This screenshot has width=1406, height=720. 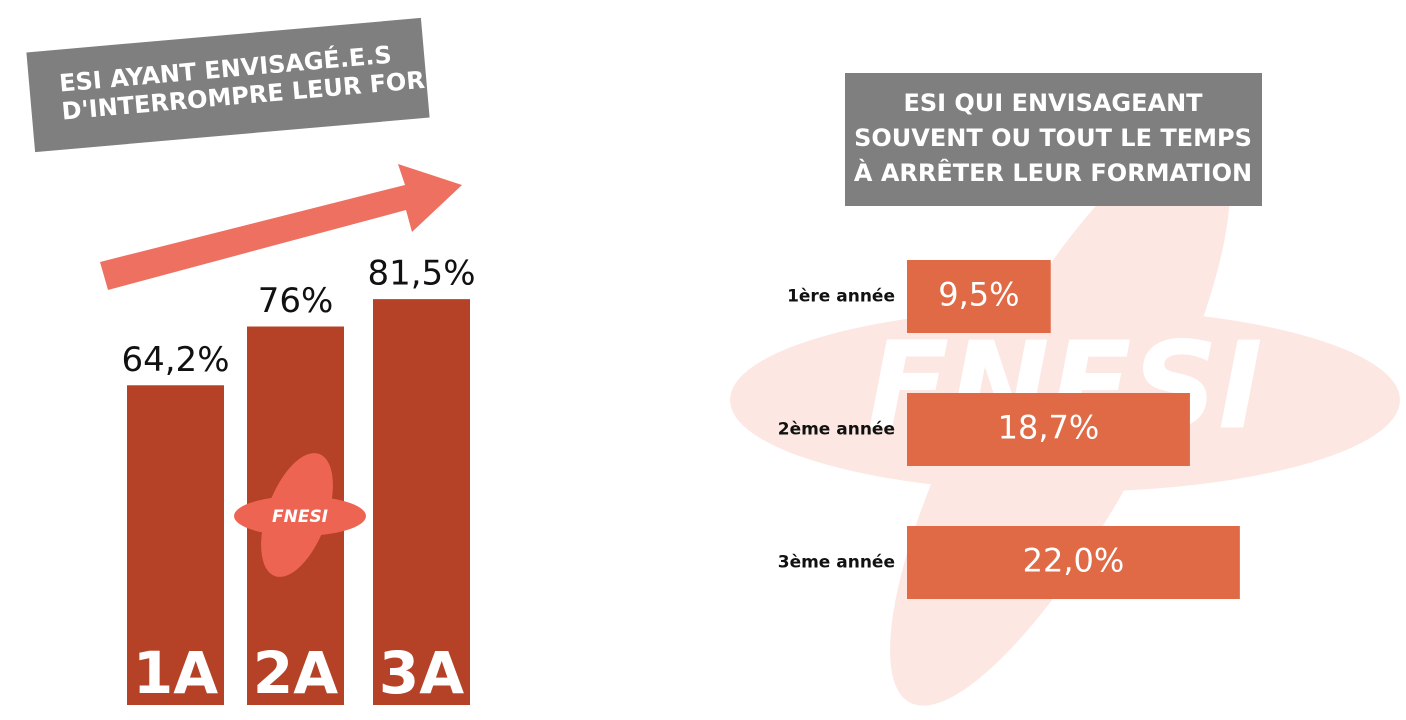 I want to click on data-label: 9,5%, so click(x=978, y=295).